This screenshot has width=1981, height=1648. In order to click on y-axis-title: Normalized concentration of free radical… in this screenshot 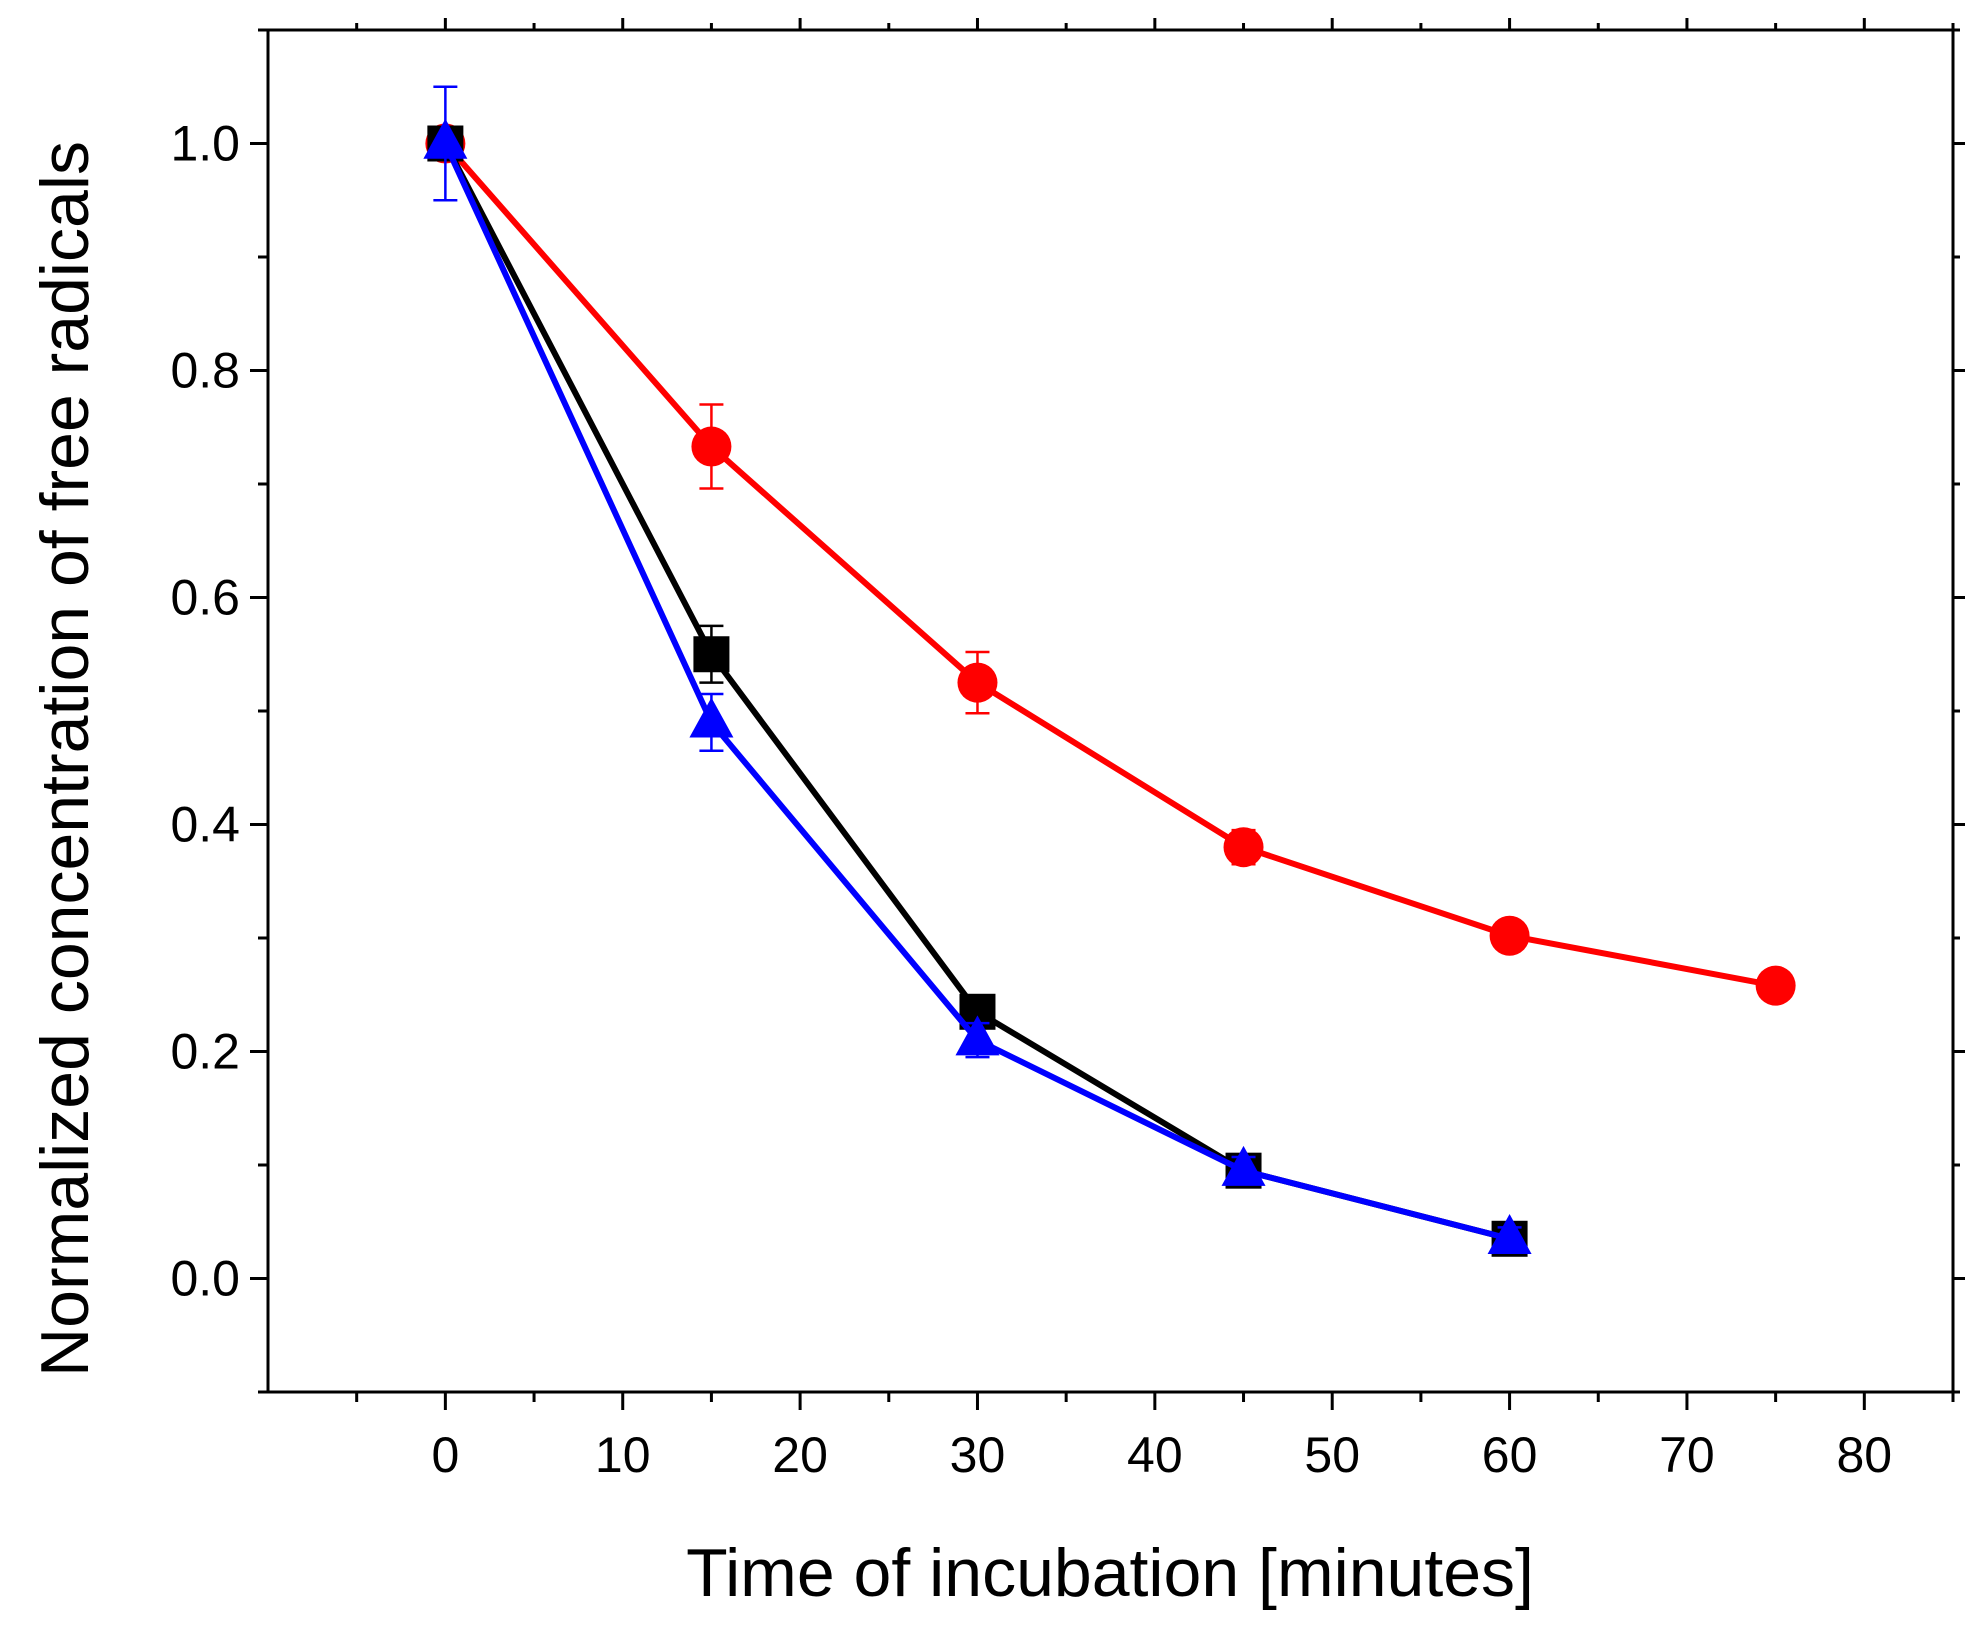, I will do `click(65, 759)`.